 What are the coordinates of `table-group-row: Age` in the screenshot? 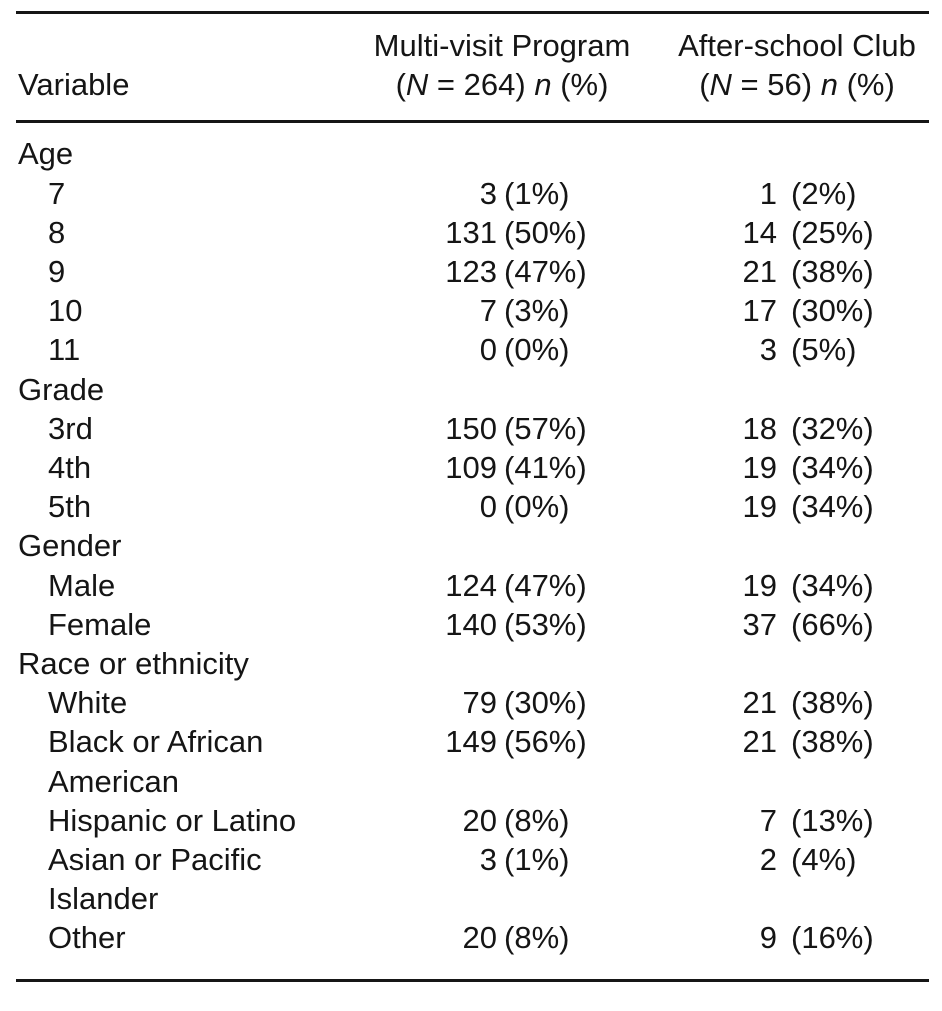 It's located at (472, 153).